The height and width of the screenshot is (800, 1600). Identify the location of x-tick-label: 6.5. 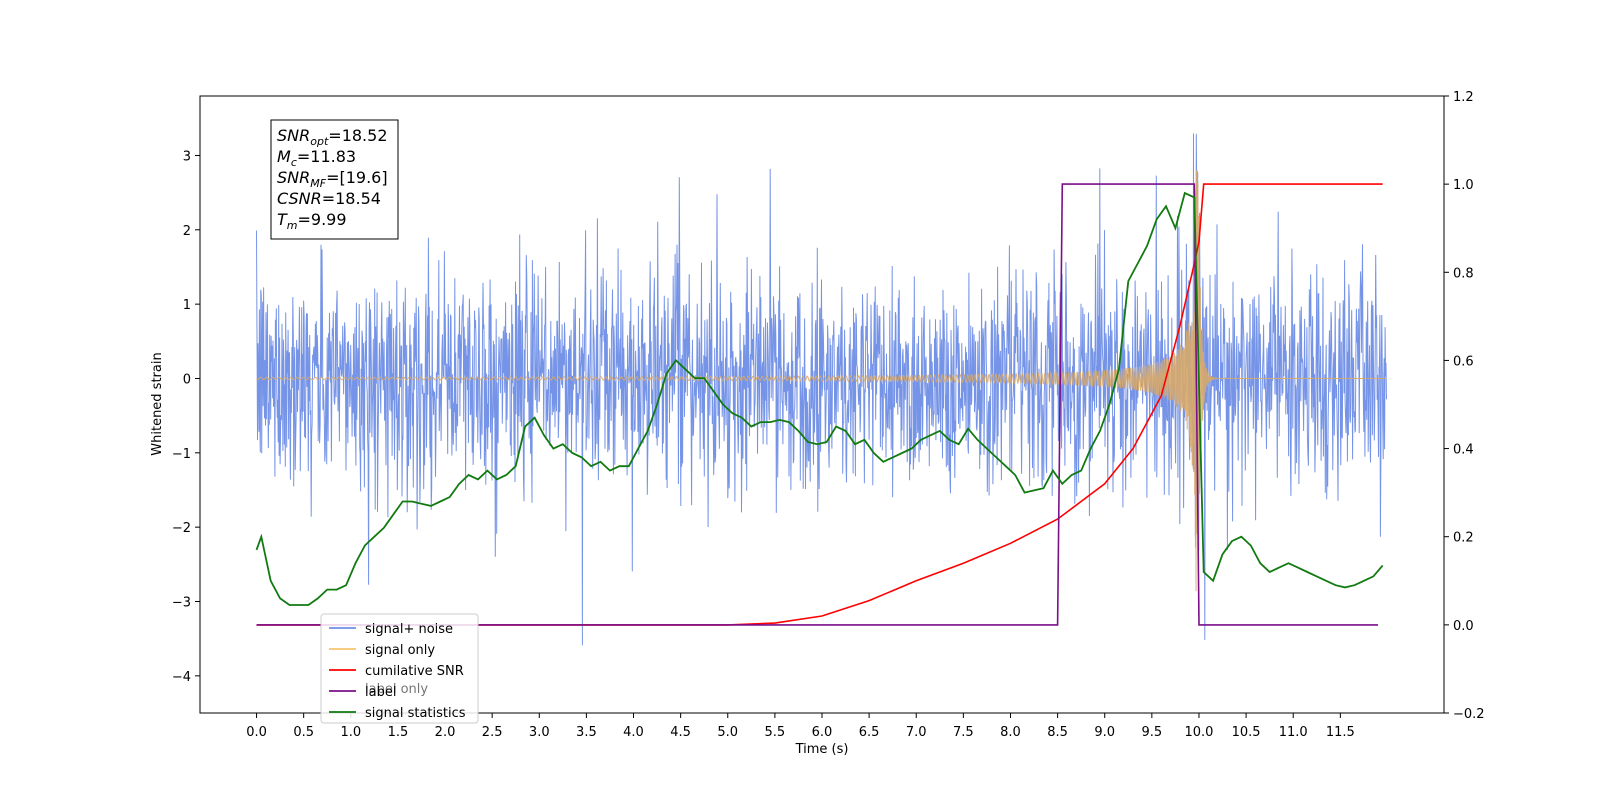
(869, 732).